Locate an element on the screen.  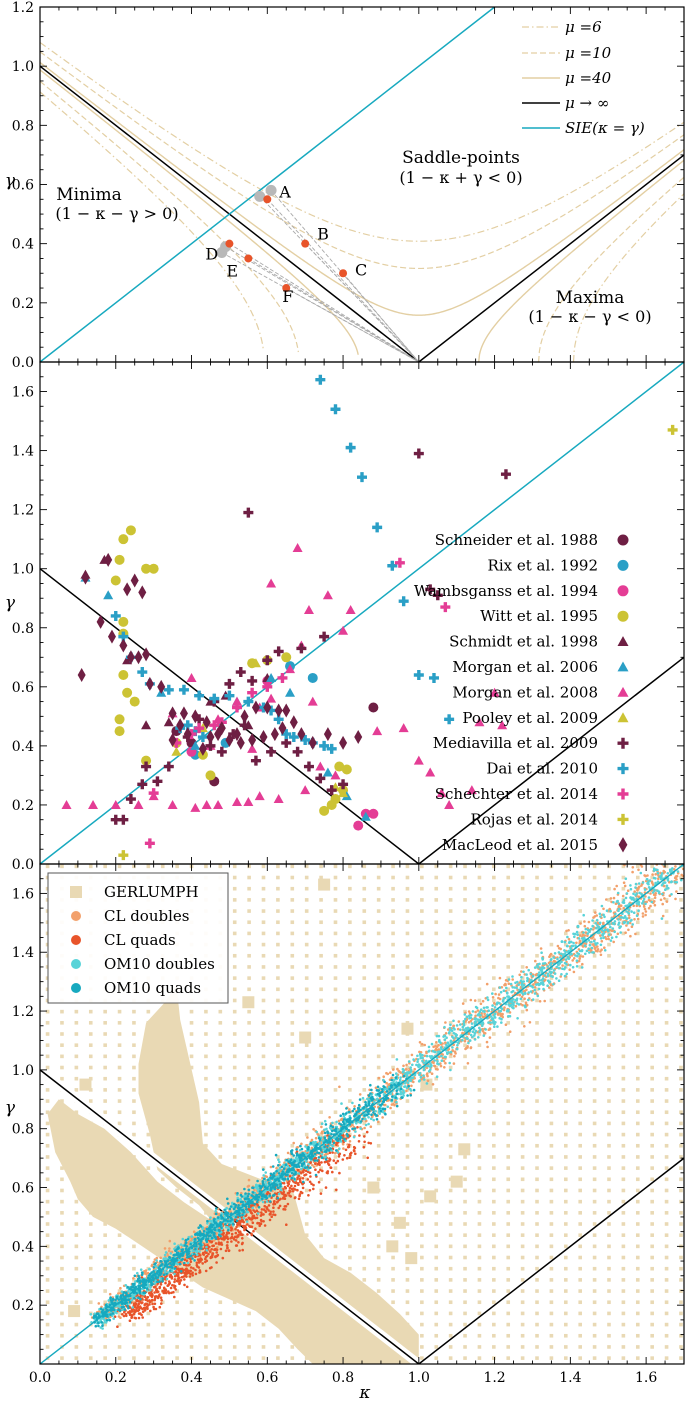
gerlumph-island is located at coordinates (74, 1311).